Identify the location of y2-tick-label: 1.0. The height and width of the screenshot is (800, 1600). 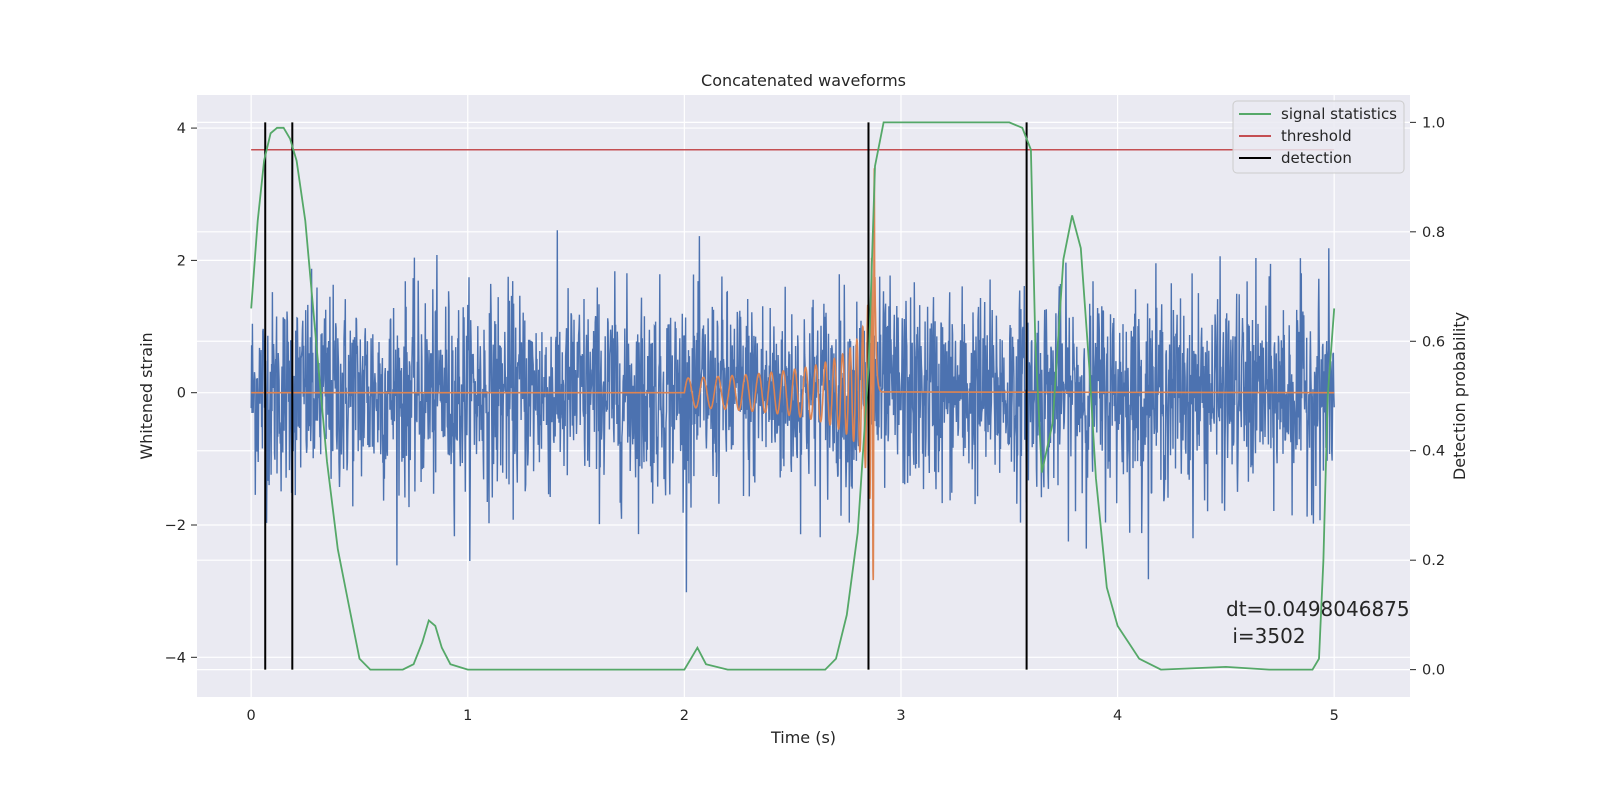
(1433, 123).